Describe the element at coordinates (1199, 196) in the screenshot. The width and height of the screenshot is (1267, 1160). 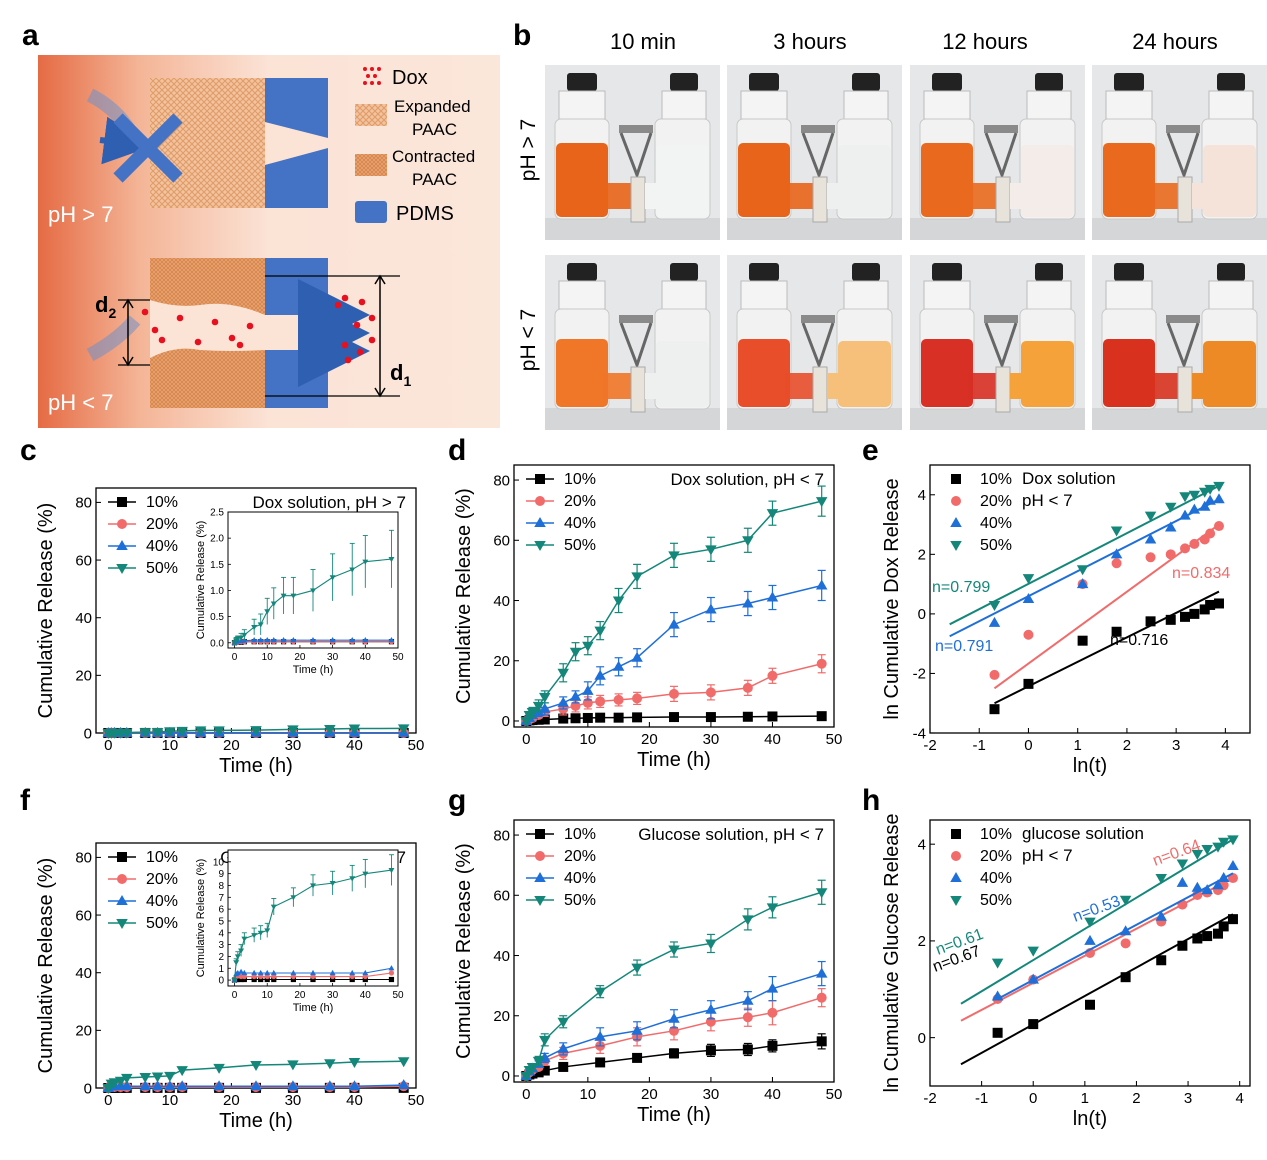
I see `right-neck-liquid` at that location.